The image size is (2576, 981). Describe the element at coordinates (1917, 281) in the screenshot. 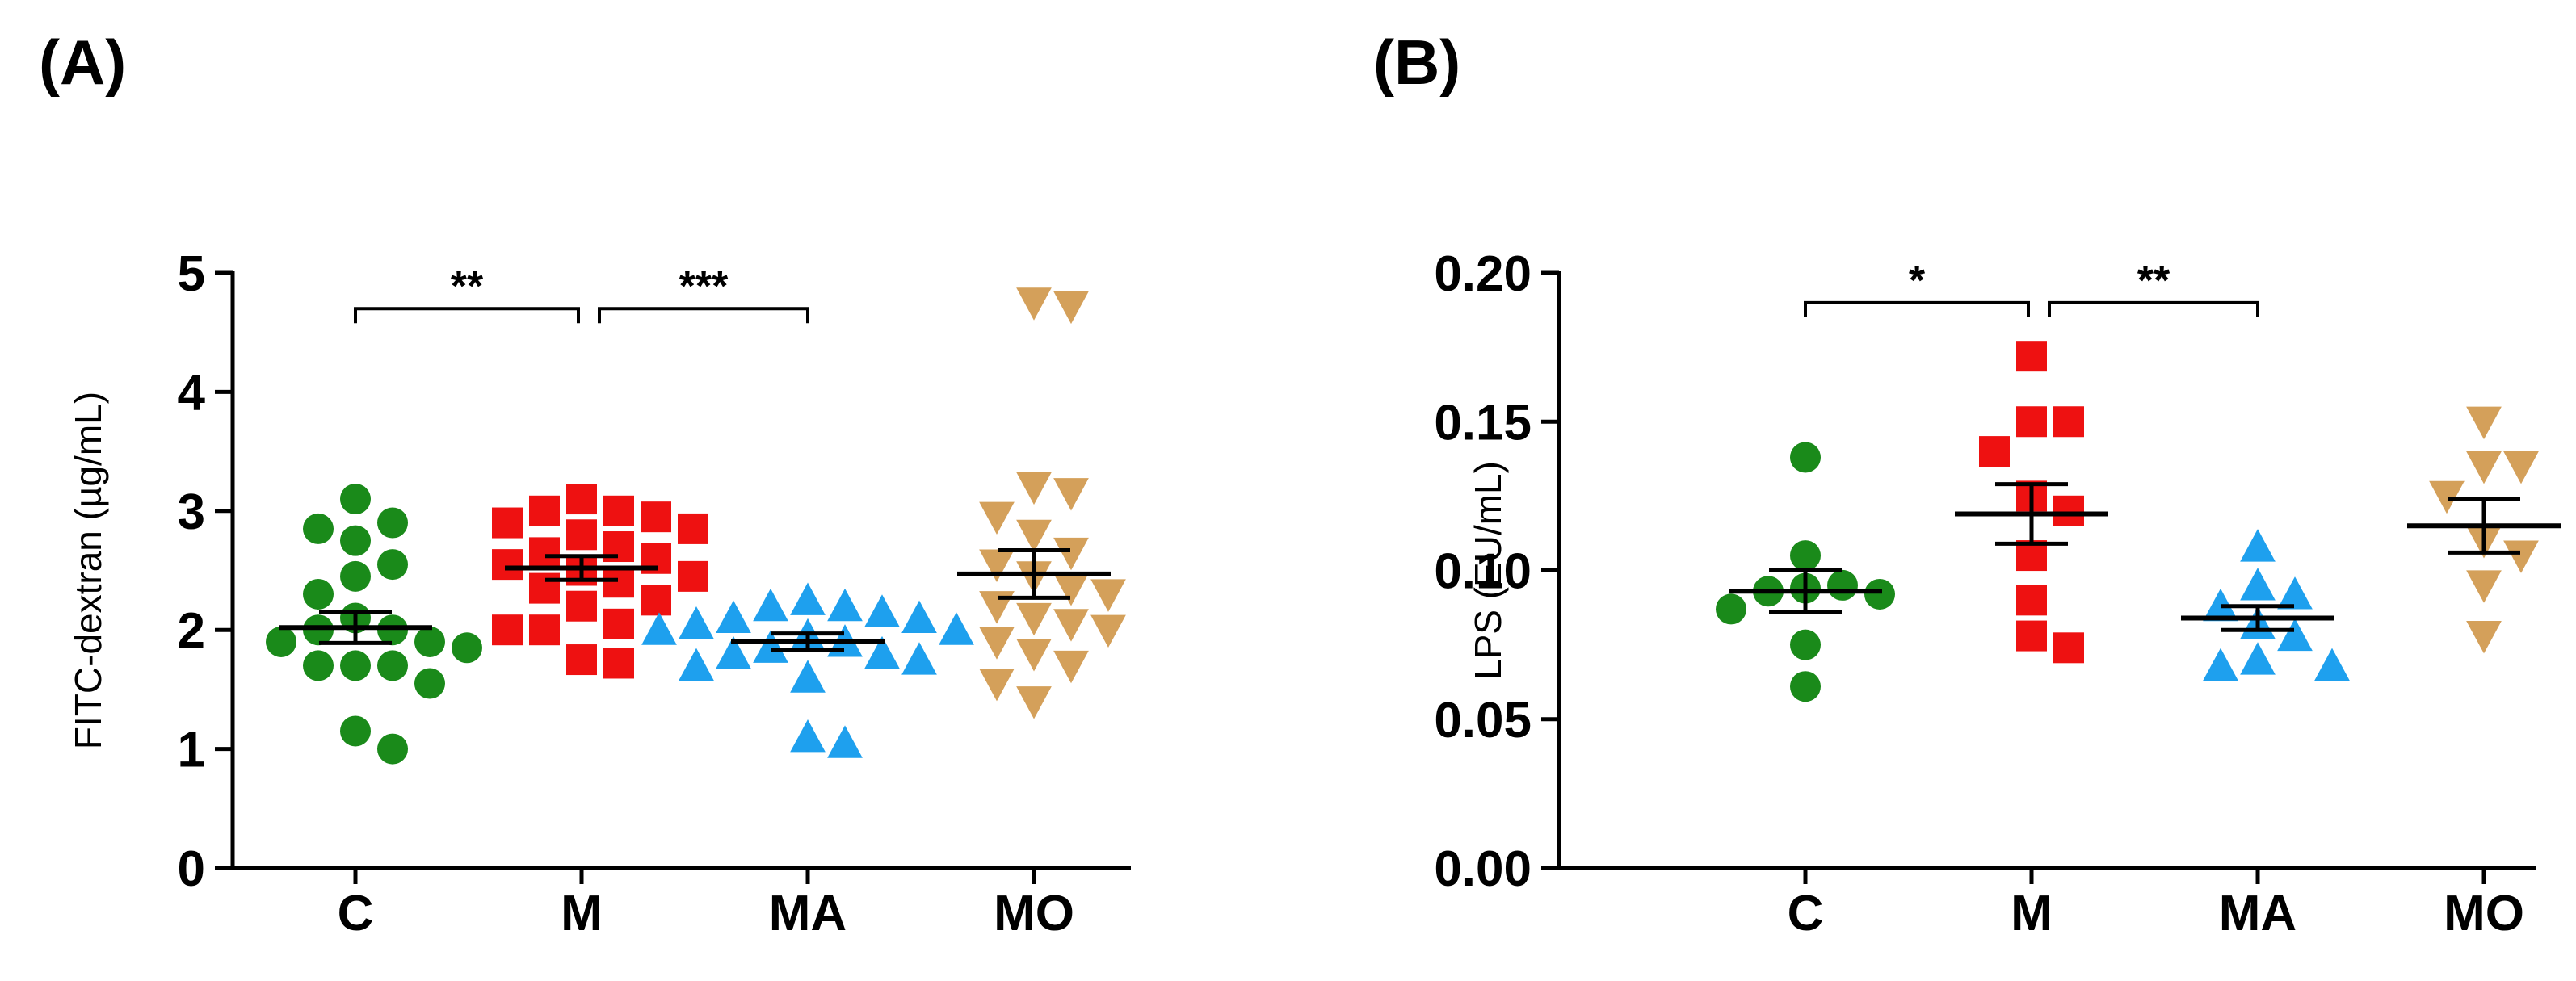

I see `significance-label: *` at that location.